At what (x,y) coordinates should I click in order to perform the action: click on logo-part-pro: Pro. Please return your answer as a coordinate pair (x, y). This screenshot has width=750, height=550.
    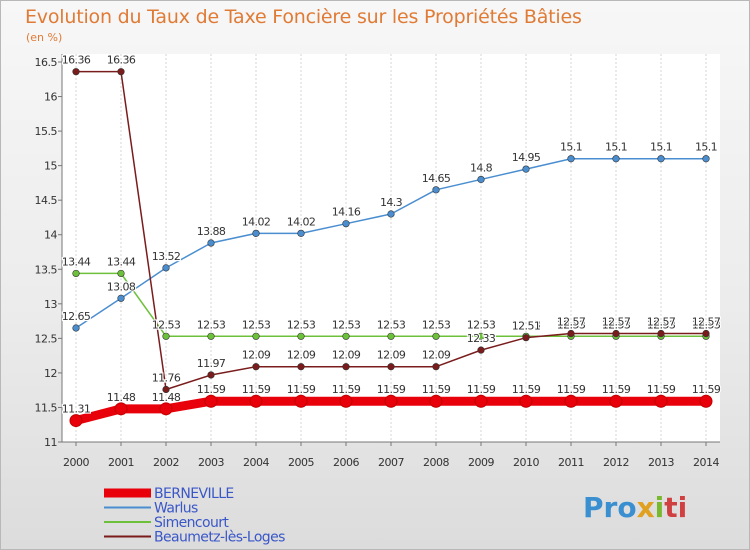
    Looking at the image, I should click on (610, 507).